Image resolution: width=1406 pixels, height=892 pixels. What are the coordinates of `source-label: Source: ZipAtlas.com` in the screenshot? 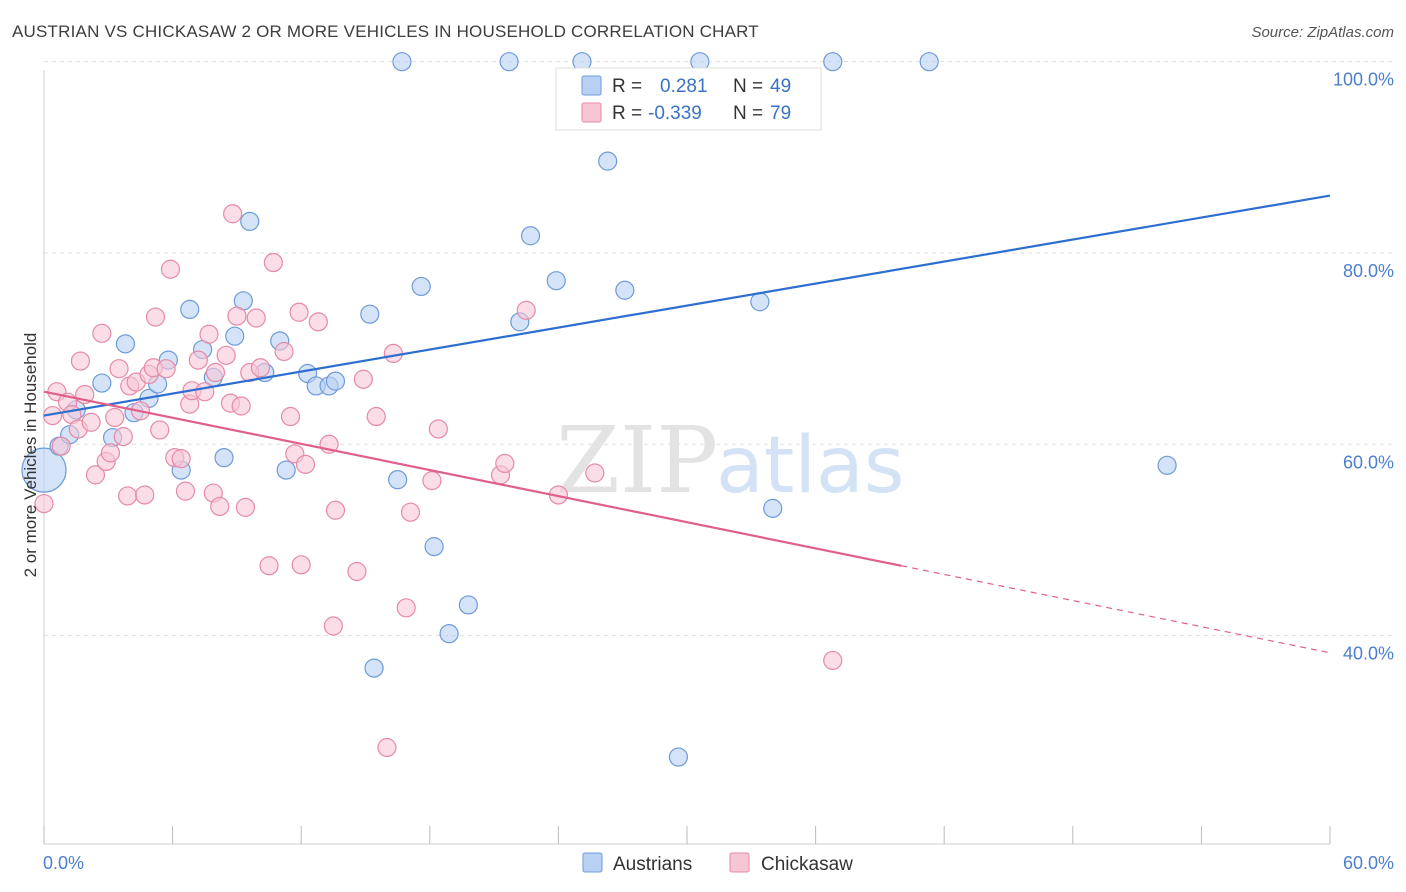 It's located at (1322, 32).